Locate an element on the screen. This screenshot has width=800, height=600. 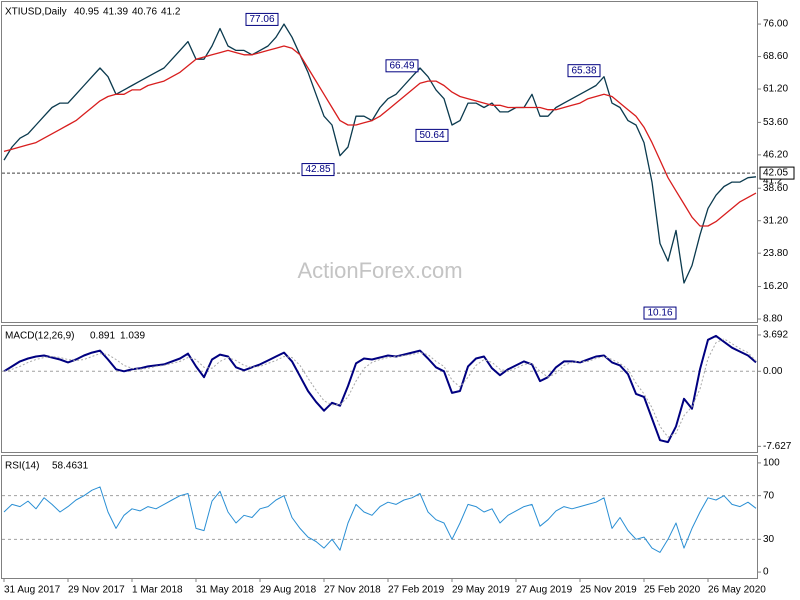
indicator-value: 1.039 is located at coordinates (132, 336).